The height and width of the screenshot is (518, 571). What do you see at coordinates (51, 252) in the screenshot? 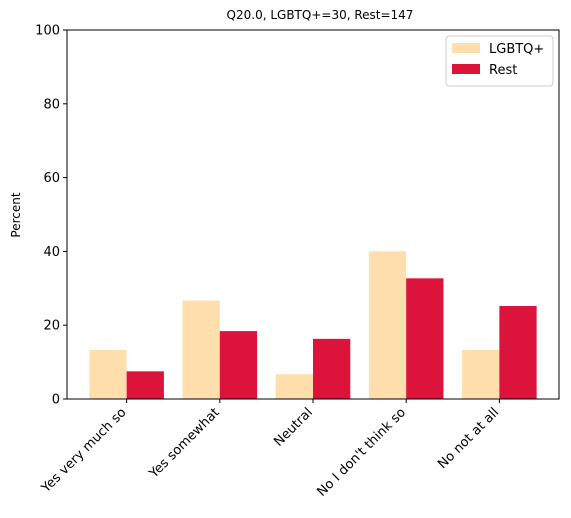
I see `y-tick-label: 40` at bounding box center [51, 252].